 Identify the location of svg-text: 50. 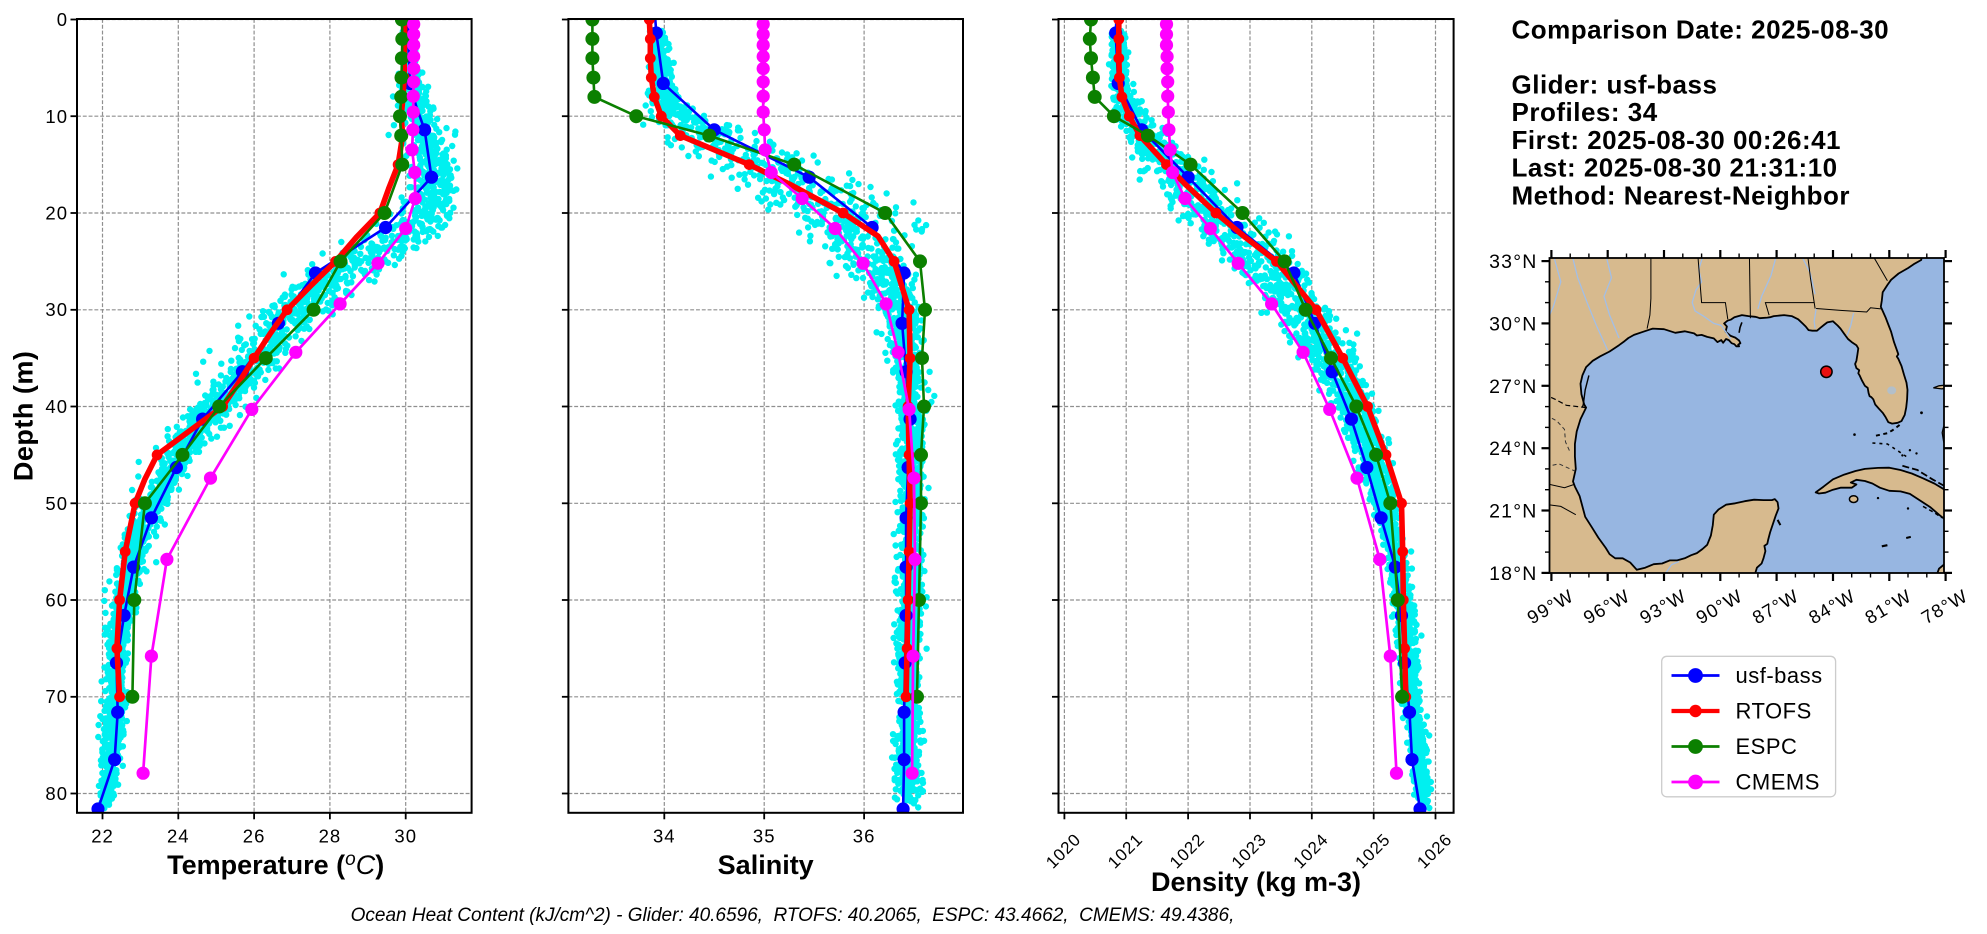
(56, 503).